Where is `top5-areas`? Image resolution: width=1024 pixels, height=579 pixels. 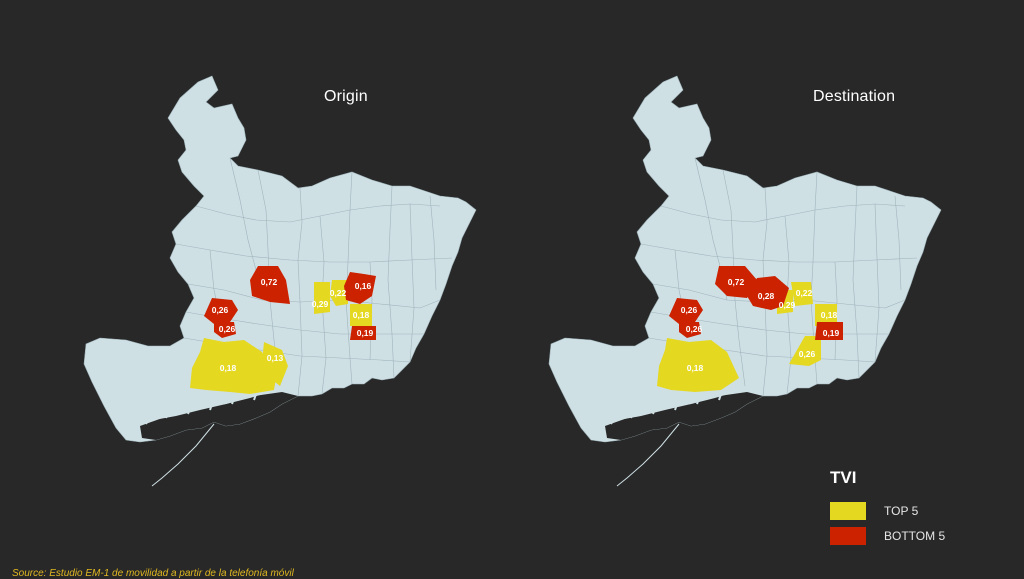 top5-areas is located at coordinates (281, 337).